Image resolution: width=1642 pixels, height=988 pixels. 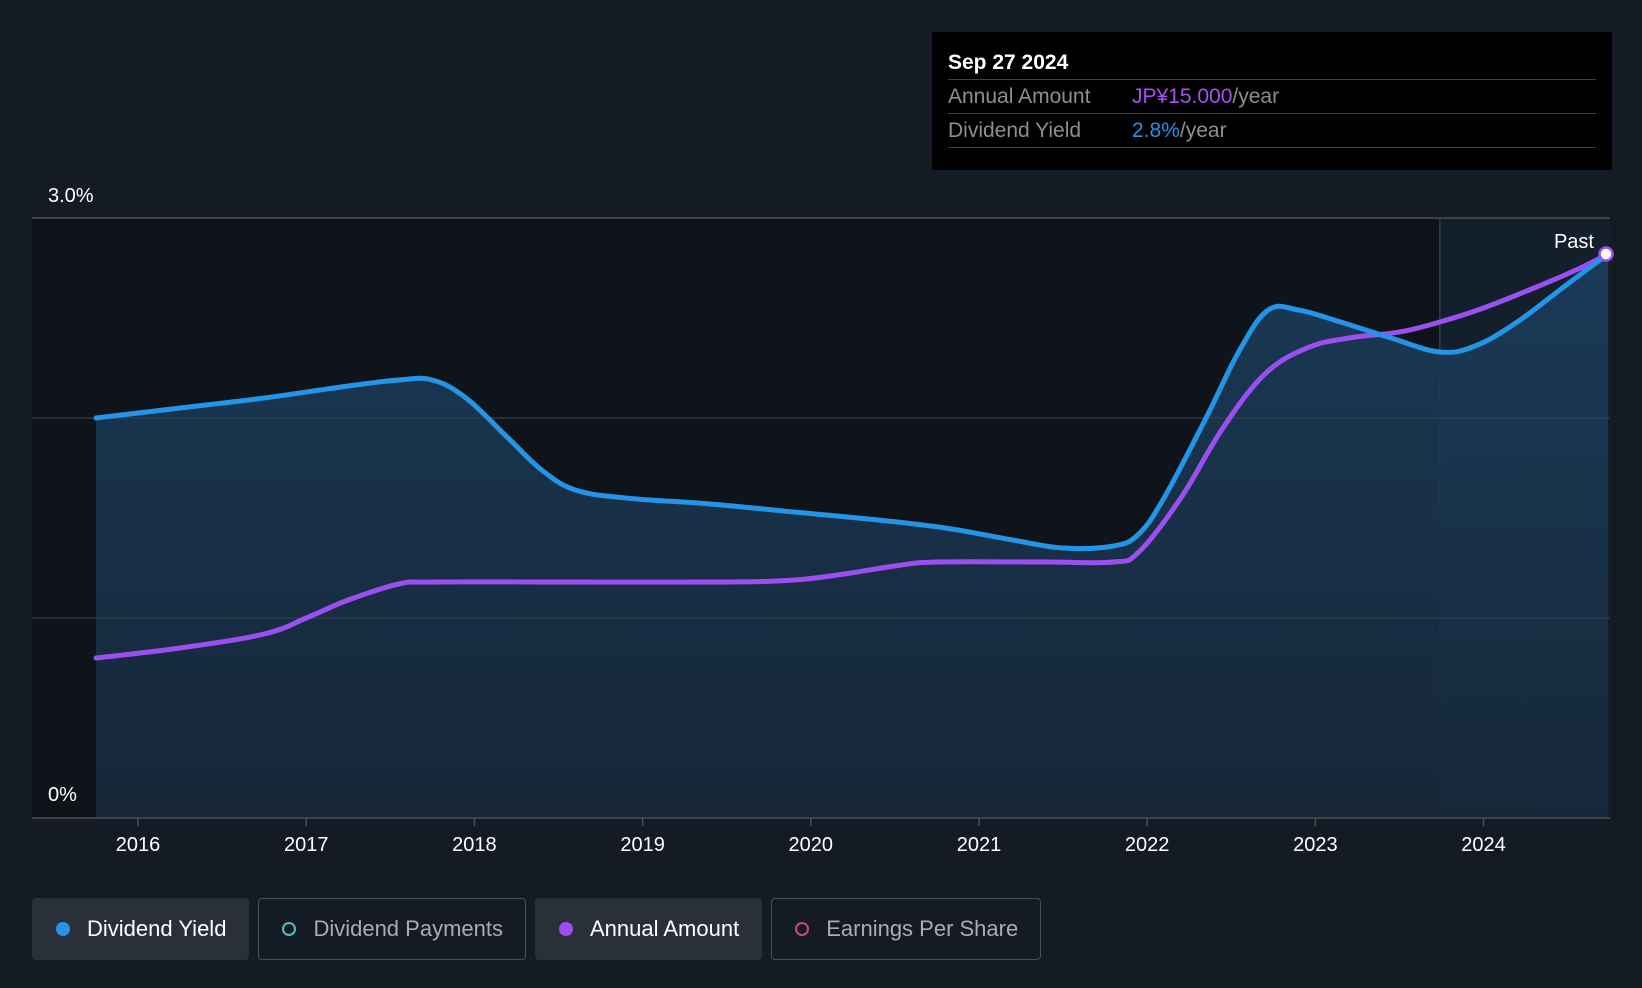 I want to click on tooltip-label: Dividend Yield, so click(x=1015, y=130).